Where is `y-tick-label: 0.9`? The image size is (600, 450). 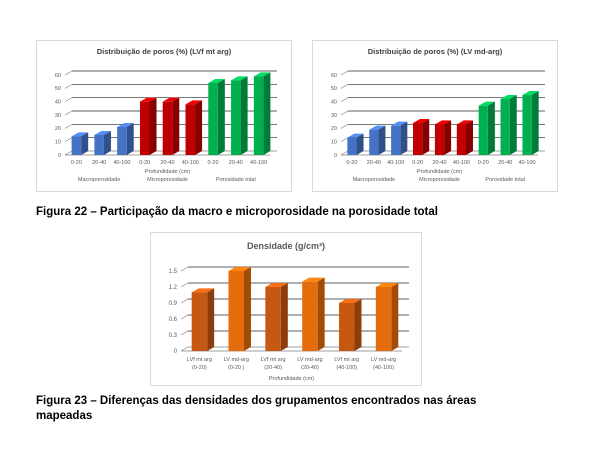
y-tick-label: 0.9 is located at coordinates (173, 304).